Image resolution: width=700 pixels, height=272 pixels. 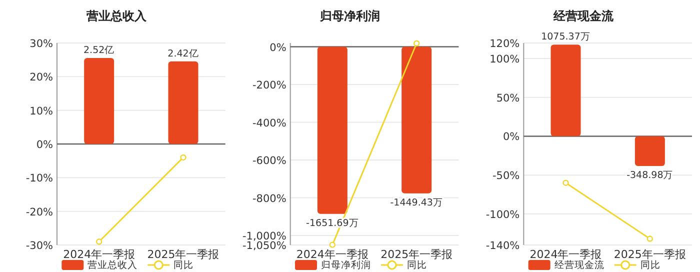 What do you see at coordinates (349, 16) in the screenshot?
I see `chart-title: 归母净利润` at bounding box center [349, 16].